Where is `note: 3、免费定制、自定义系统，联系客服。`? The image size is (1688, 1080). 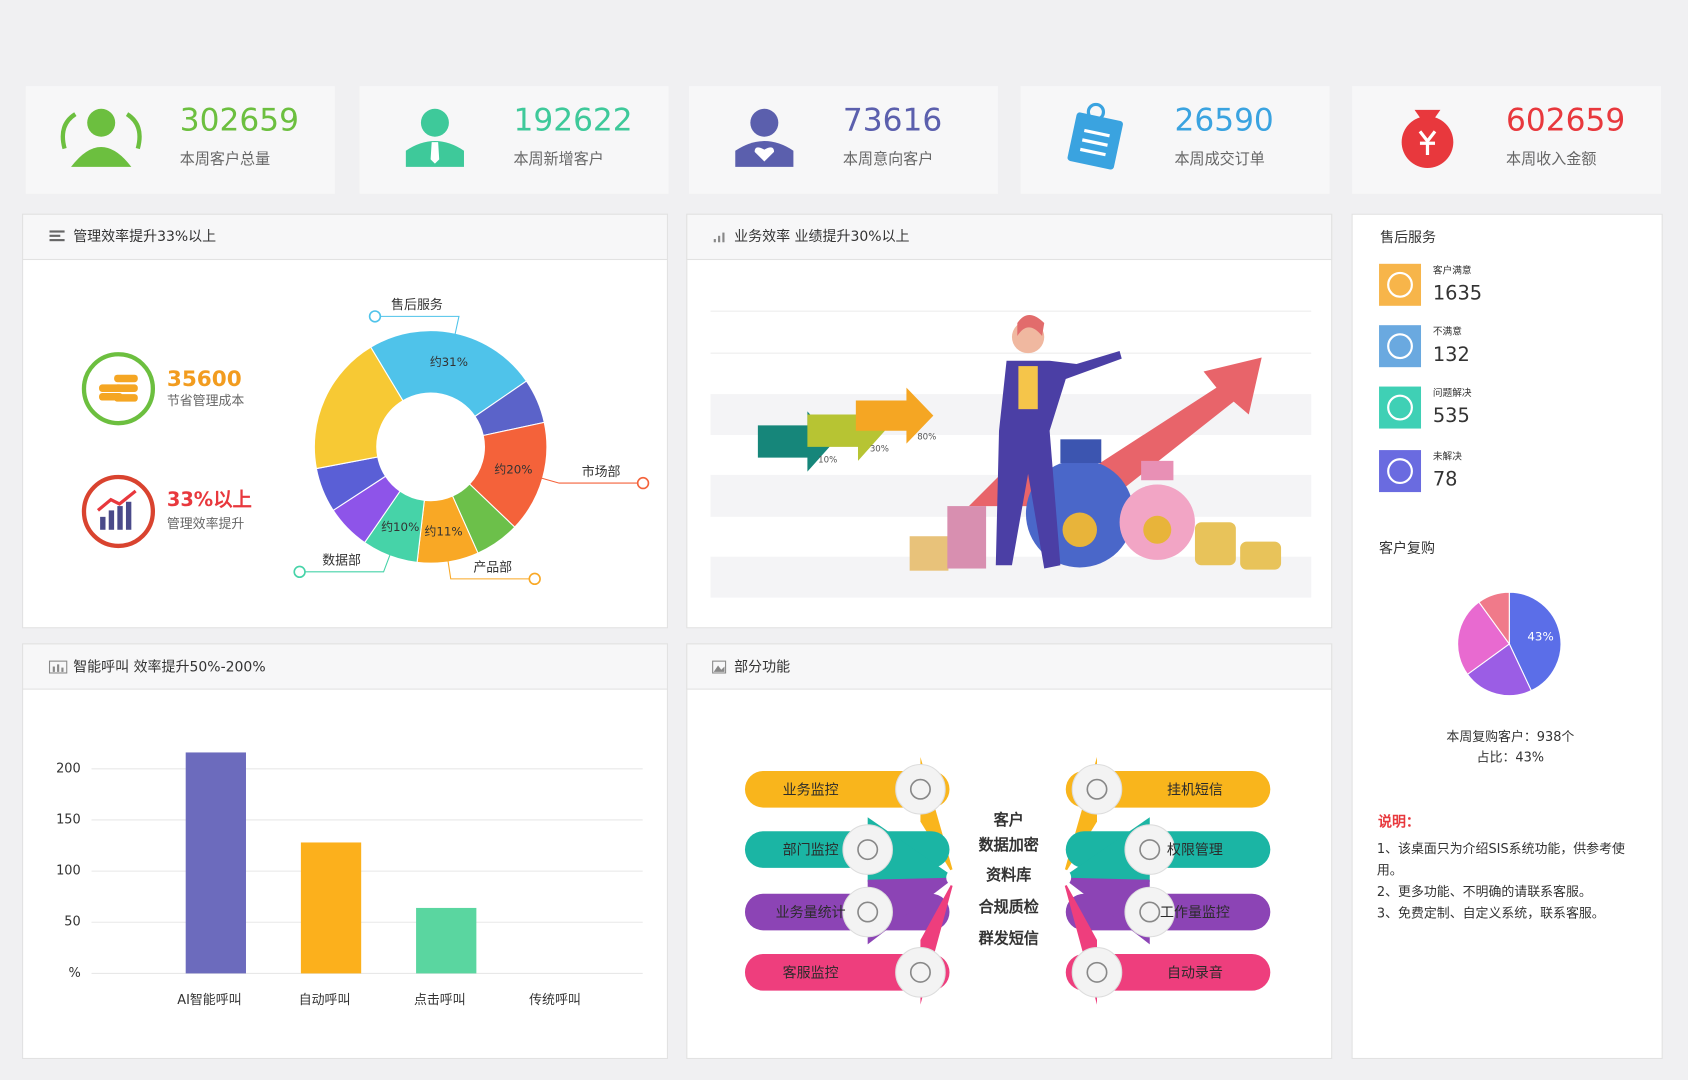 note: 3、免费定制、自定义系统，联系客服。 is located at coordinates (1490, 913).